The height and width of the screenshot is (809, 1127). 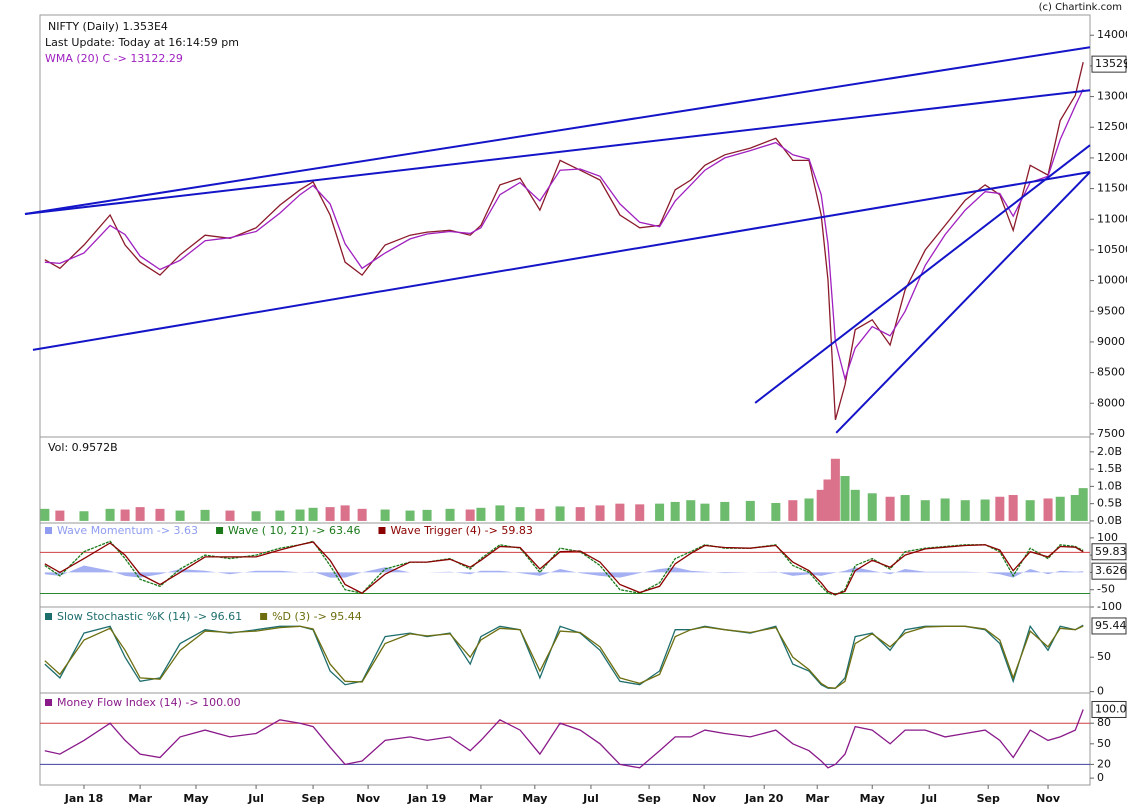 What do you see at coordinates (426, 798) in the screenshot?
I see `x-tick-label: Jan 19` at bounding box center [426, 798].